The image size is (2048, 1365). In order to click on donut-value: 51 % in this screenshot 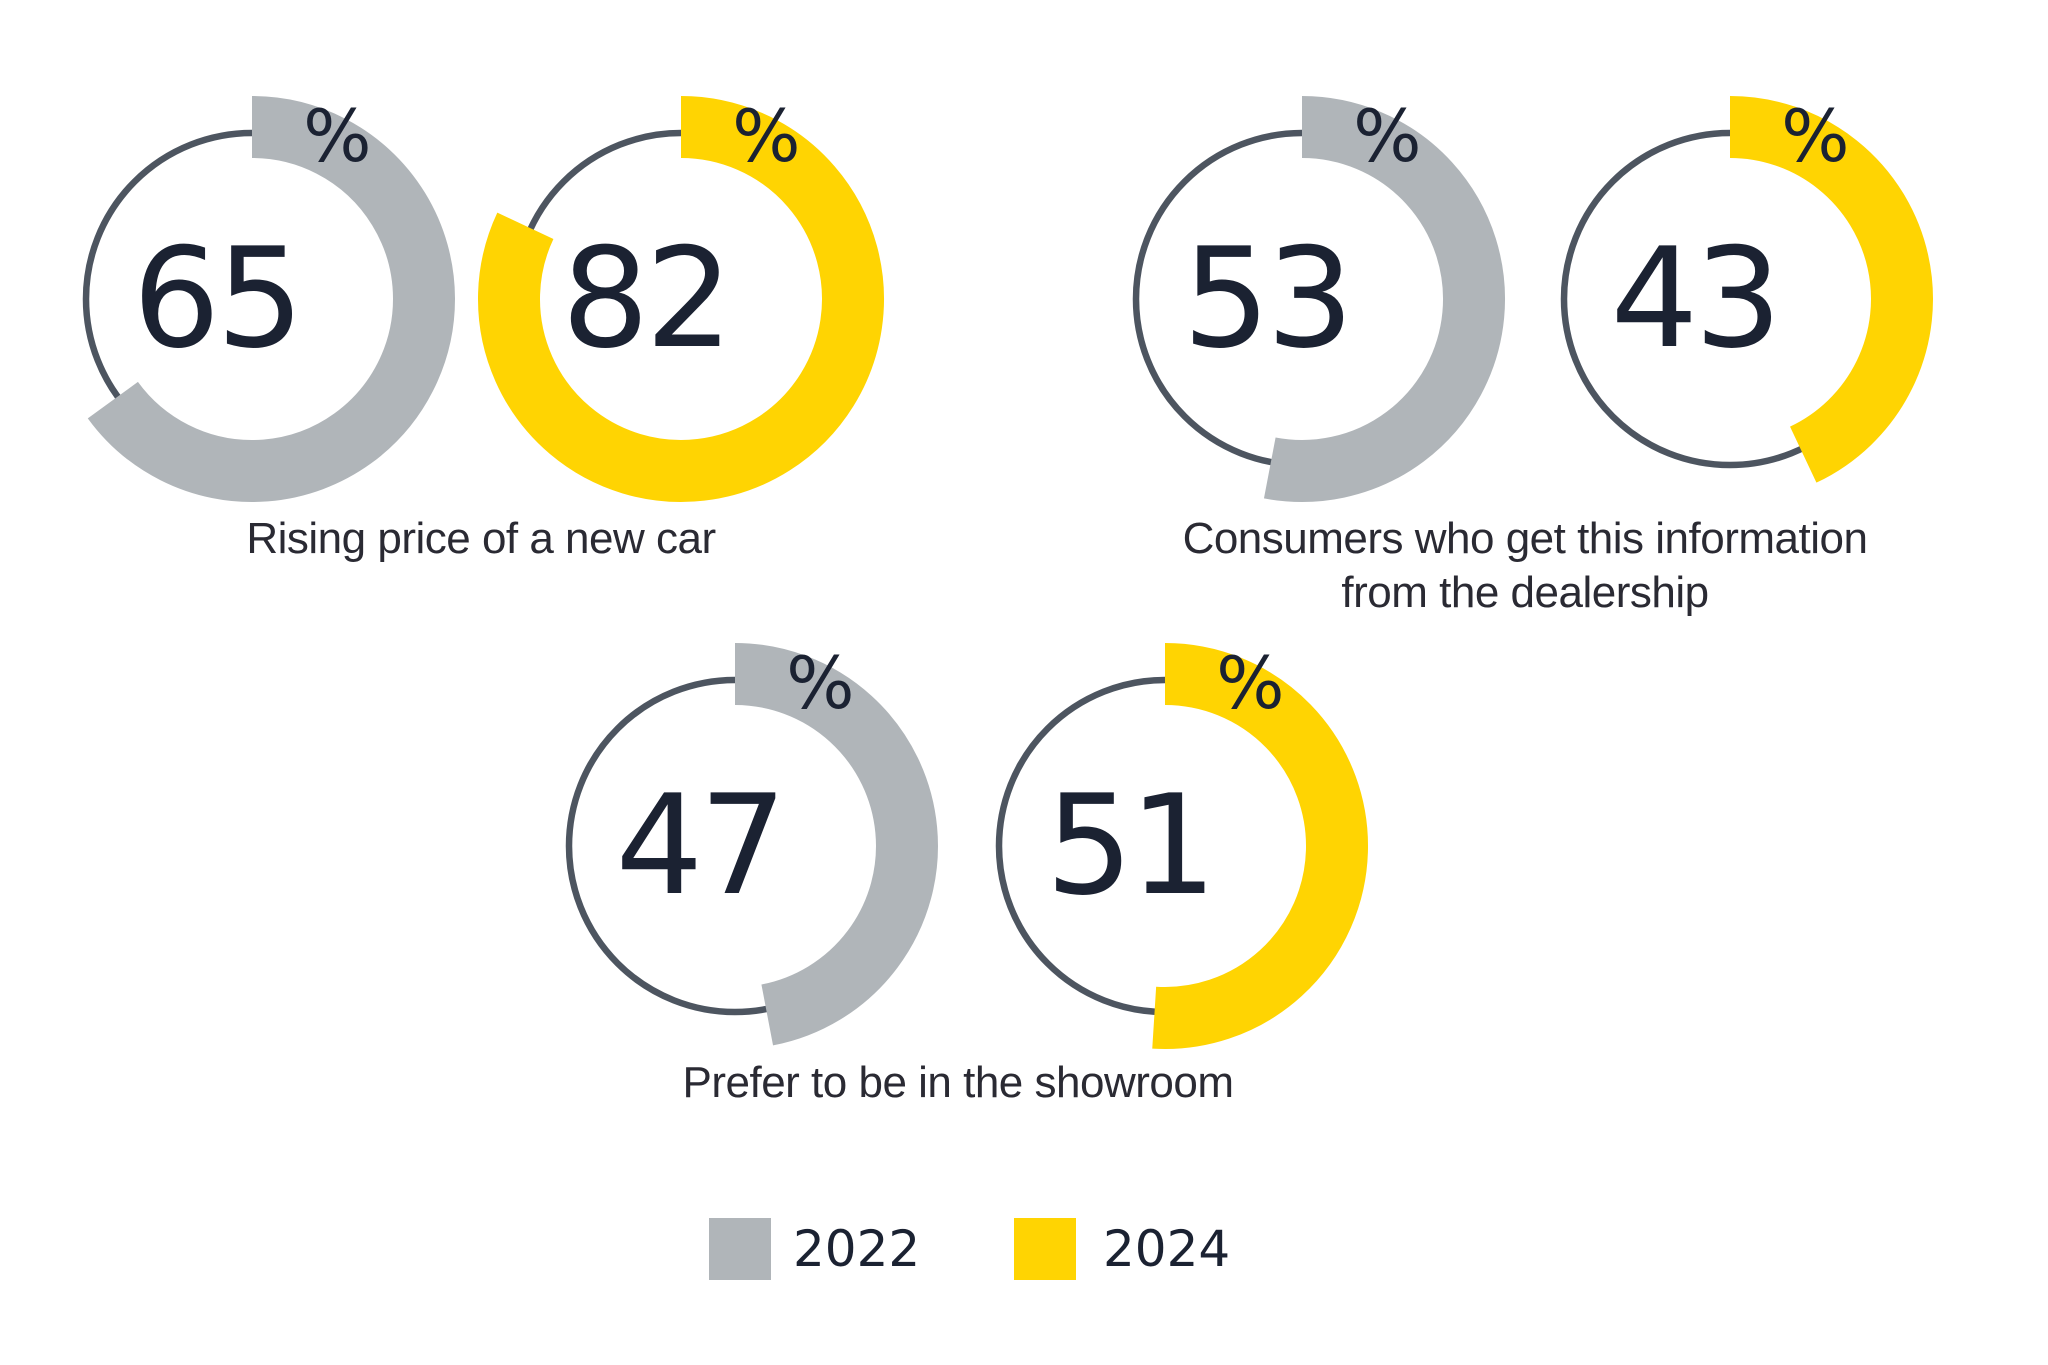, I will do `click(1165, 846)`.